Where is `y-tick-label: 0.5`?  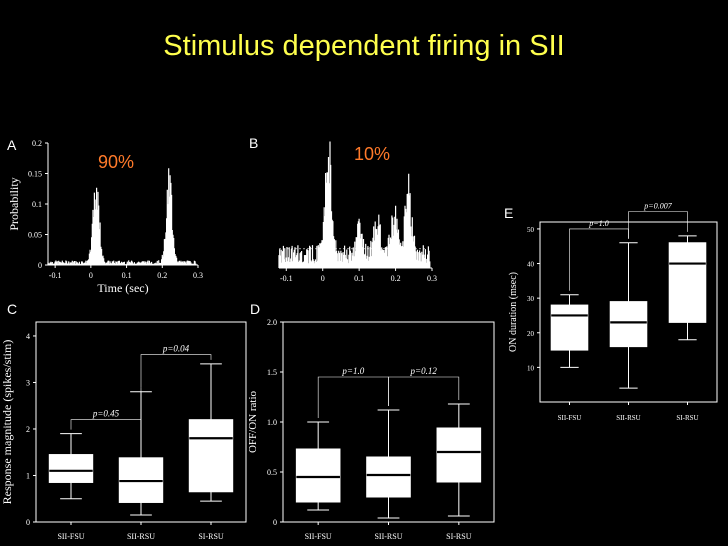 y-tick-label: 0.5 is located at coordinates (272, 472).